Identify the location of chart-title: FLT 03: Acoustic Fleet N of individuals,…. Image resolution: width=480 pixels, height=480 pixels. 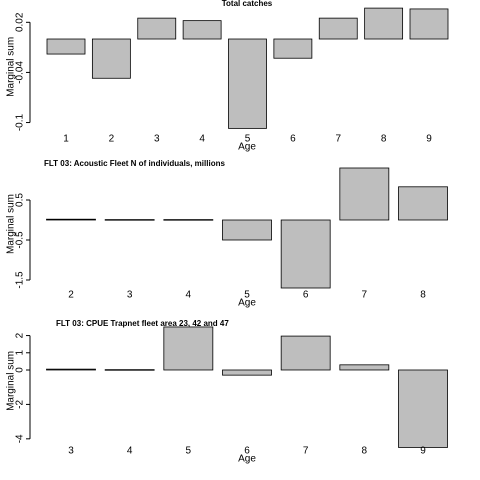
(134, 163).